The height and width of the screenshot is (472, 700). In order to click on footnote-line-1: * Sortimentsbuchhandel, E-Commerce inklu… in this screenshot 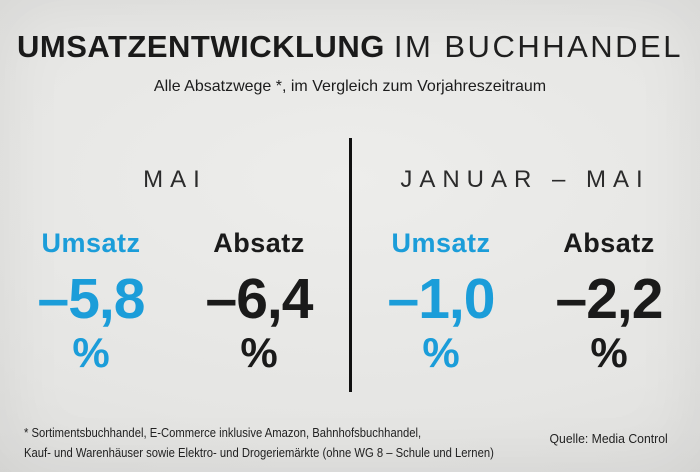, I will do `click(223, 433)`.